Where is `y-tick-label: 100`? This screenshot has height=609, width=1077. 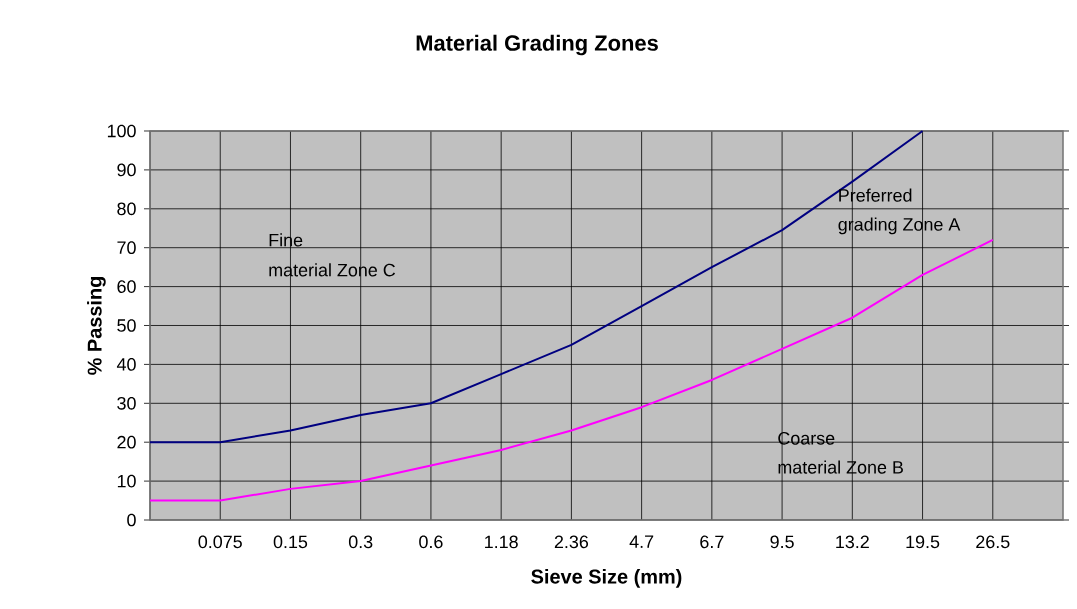
y-tick-label: 100 is located at coordinates (121, 131).